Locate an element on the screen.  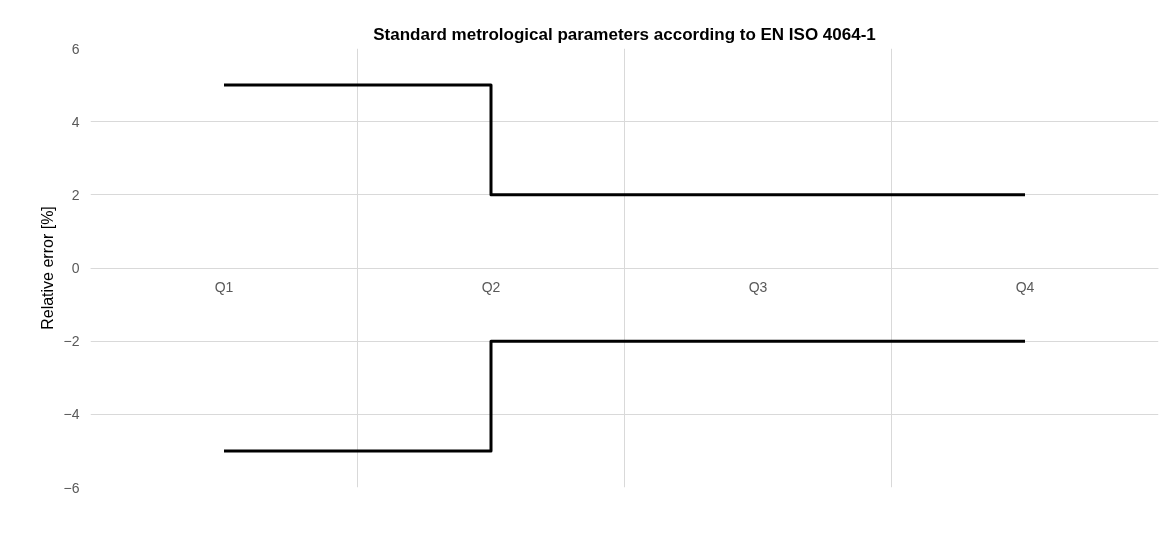
y-tick-label: 4 is located at coordinates (75, 121).